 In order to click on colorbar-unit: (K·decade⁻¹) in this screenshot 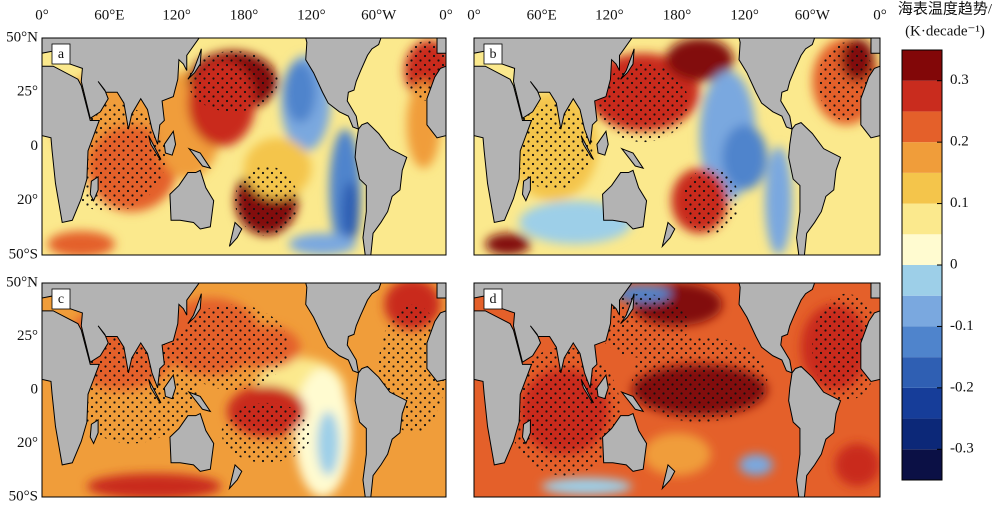, I will do `click(945, 31)`.